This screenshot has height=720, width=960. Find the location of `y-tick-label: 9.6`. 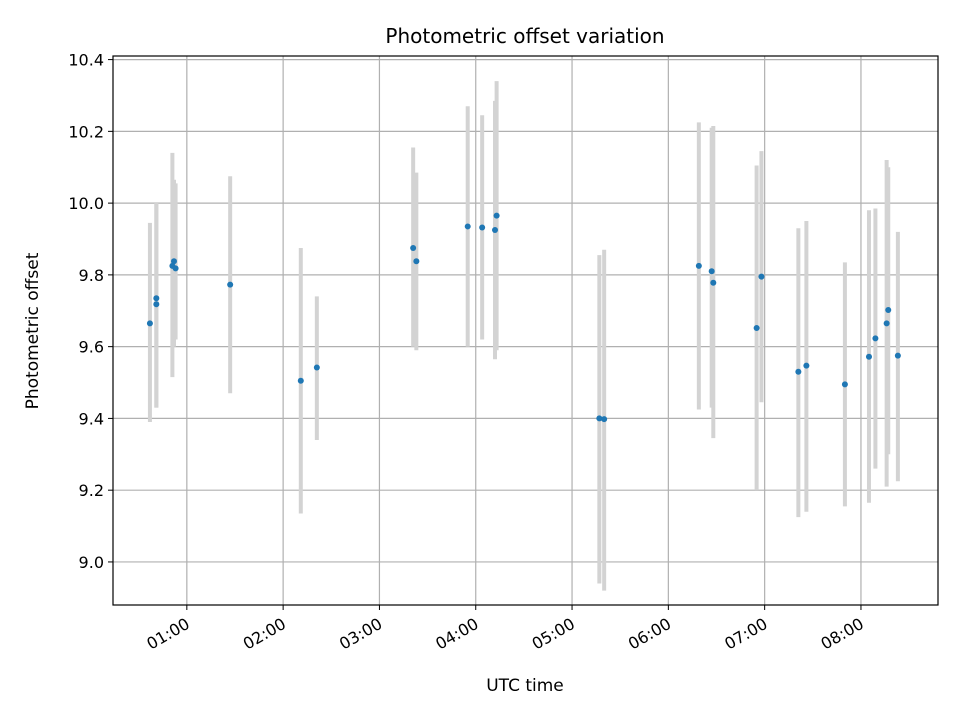

y-tick-label: 9.6 is located at coordinates (91, 347).